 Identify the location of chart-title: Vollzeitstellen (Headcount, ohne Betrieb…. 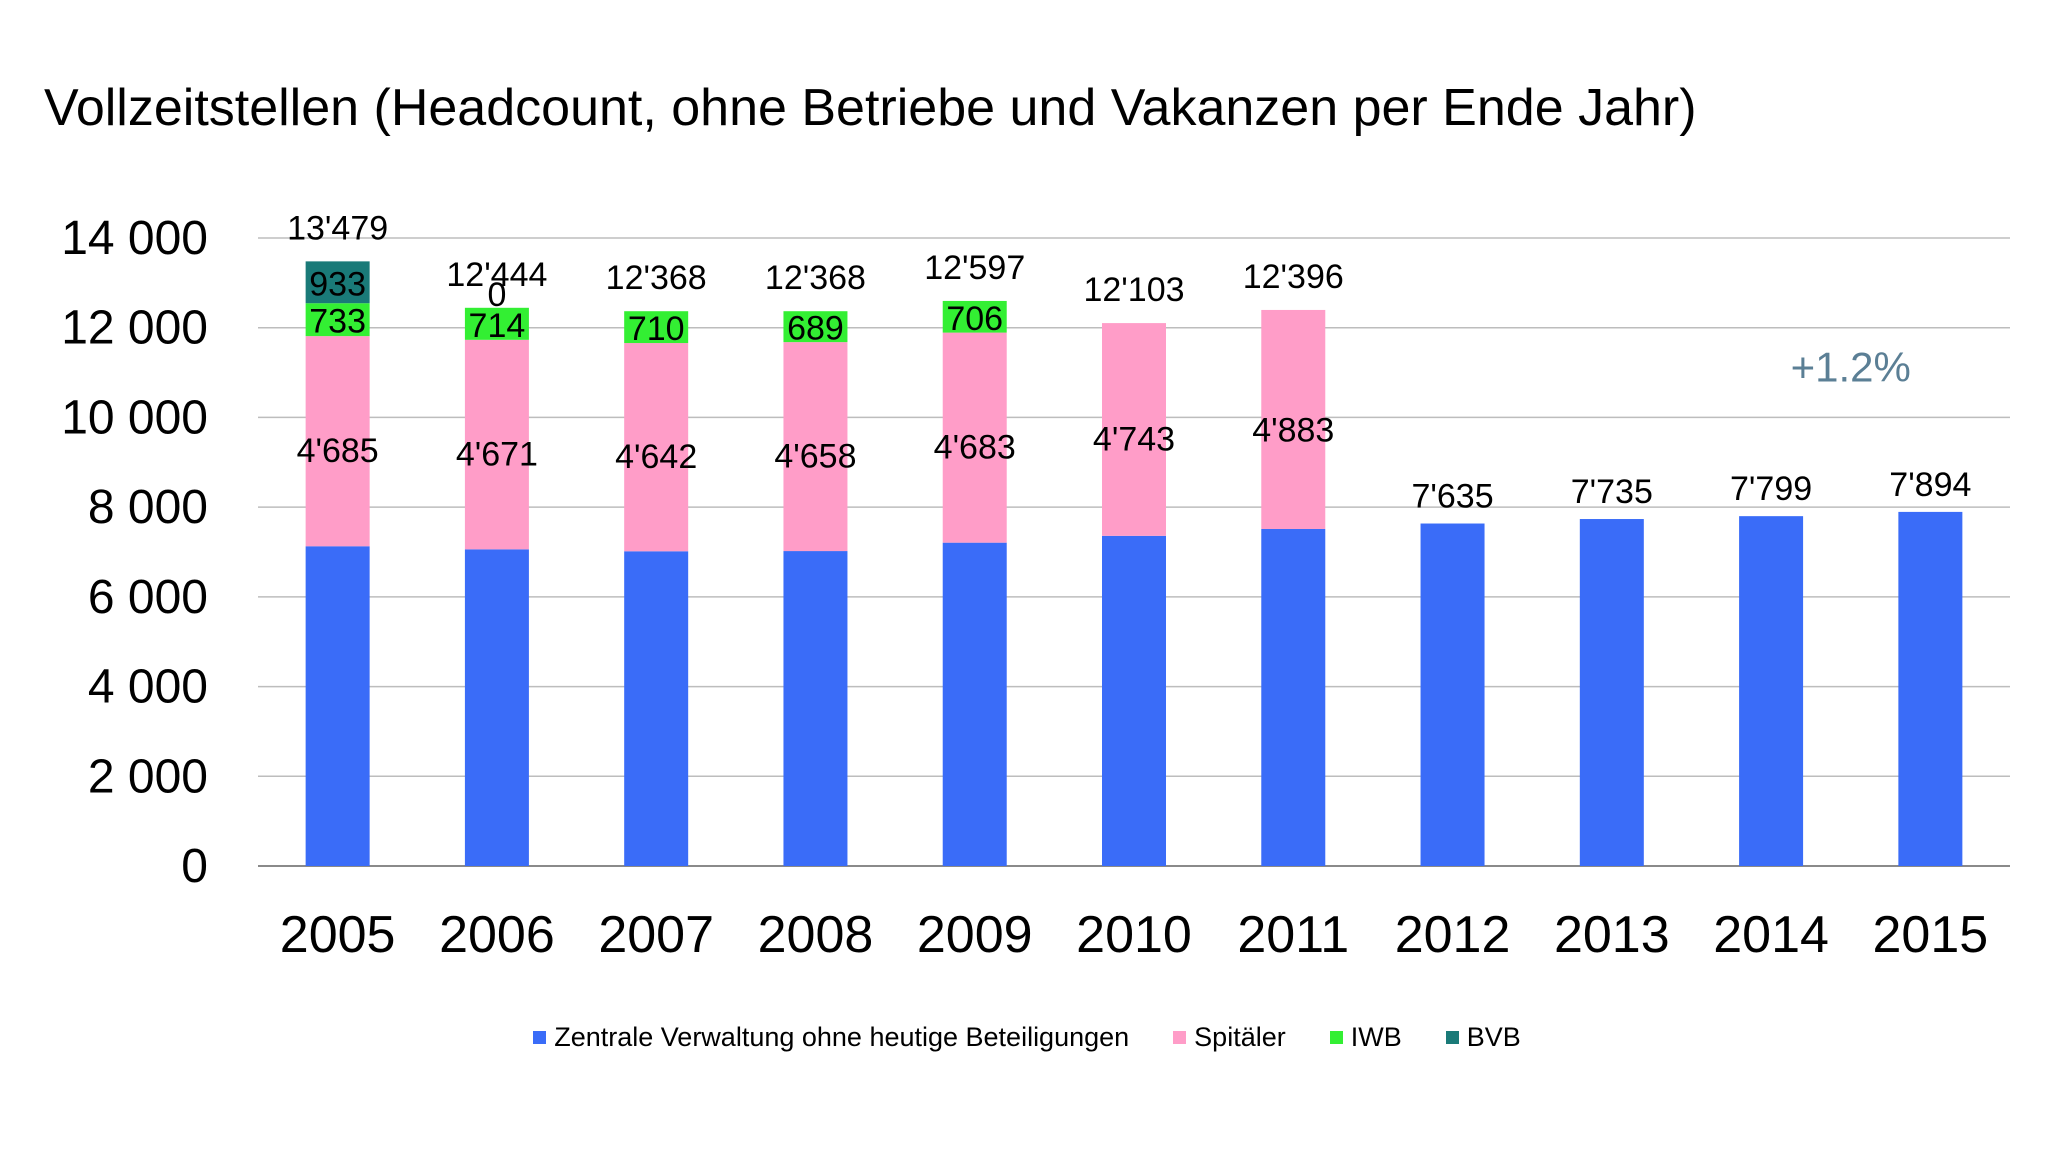
(870, 108).